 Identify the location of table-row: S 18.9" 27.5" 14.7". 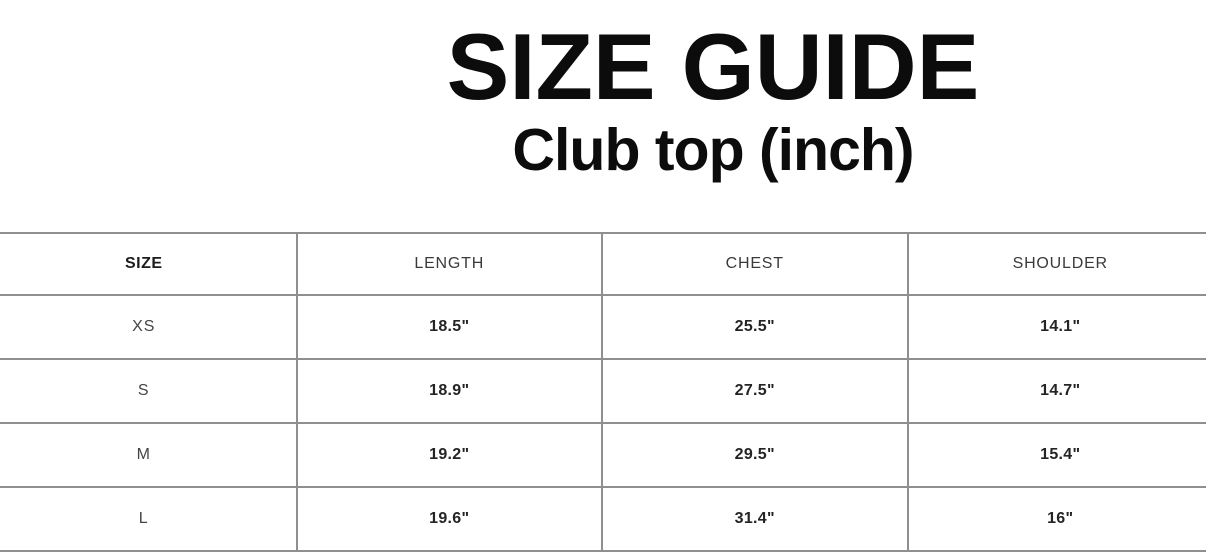
(603, 391).